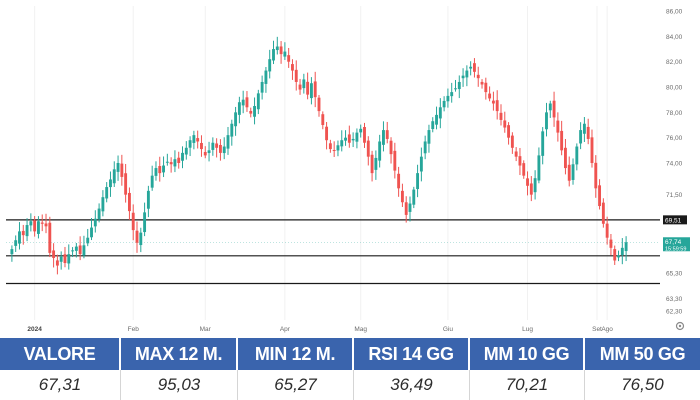  What do you see at coordinates (642, 354) in the screenshot?
I see `header-mm-50gg: MM 50 GG` at bounding box center [642, 354].